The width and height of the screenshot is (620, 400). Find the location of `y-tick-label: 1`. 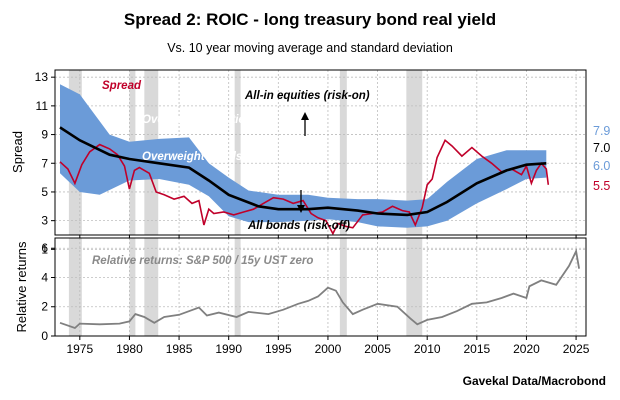

y-tick-label: 1 is located at coordinates (44, 249).